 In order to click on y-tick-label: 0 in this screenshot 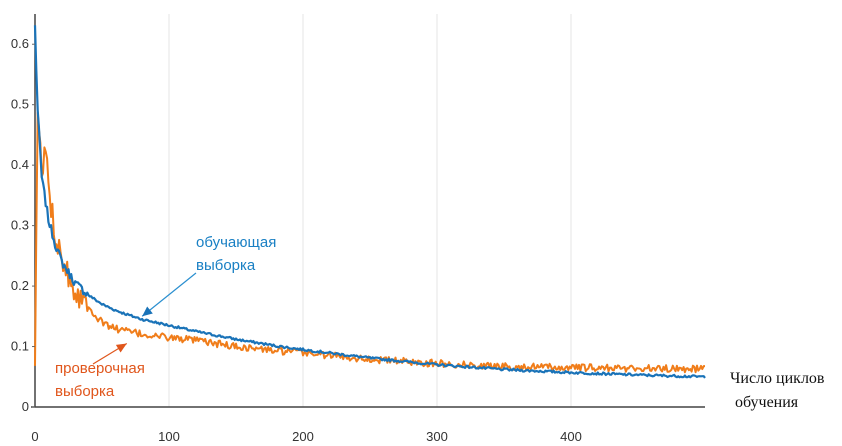, I will do `click(25, 406)`.